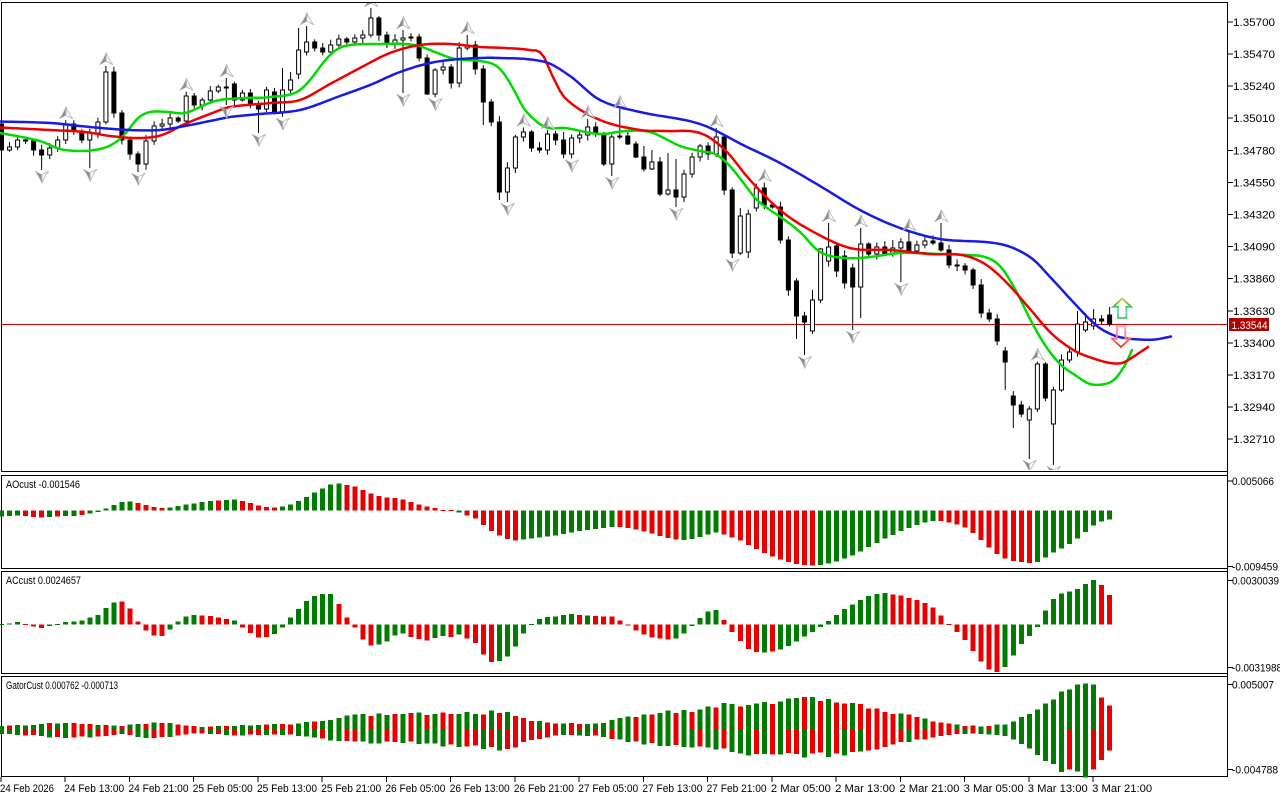 The width and height of the screenshot is (1280, 805). Describe the element at coordinates (43, 581) in the screenshot. I see `svg-text: ACcust 0.0024657` at that location.